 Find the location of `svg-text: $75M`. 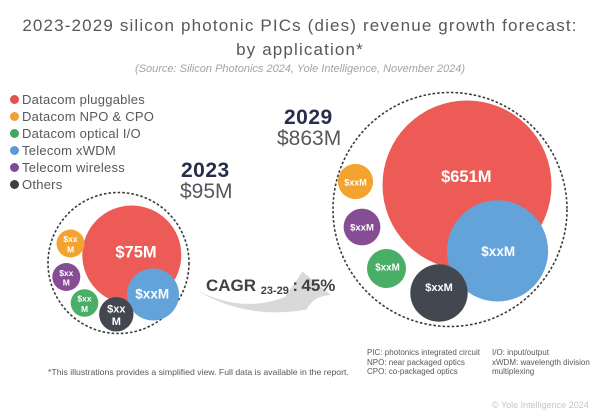

svg-text: $75M is located at coordinates (135, 253).